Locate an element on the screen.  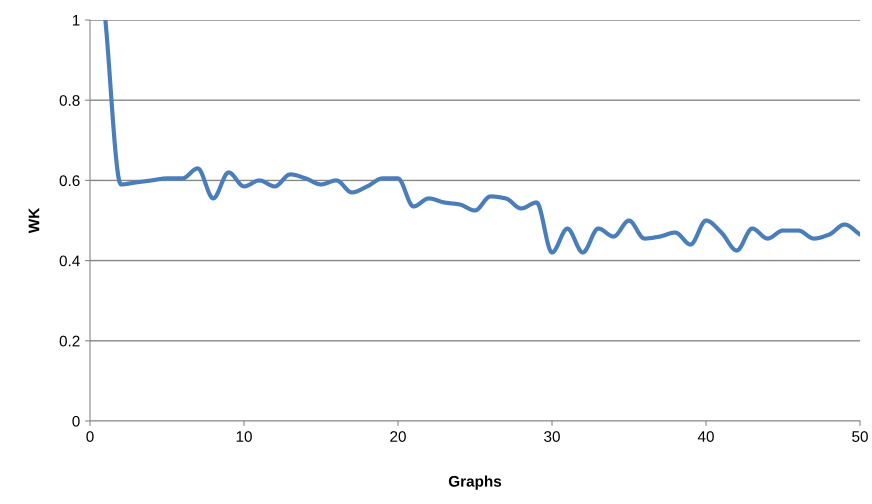
y-tick-label: 0.6 is located at coordinates (70, 180).